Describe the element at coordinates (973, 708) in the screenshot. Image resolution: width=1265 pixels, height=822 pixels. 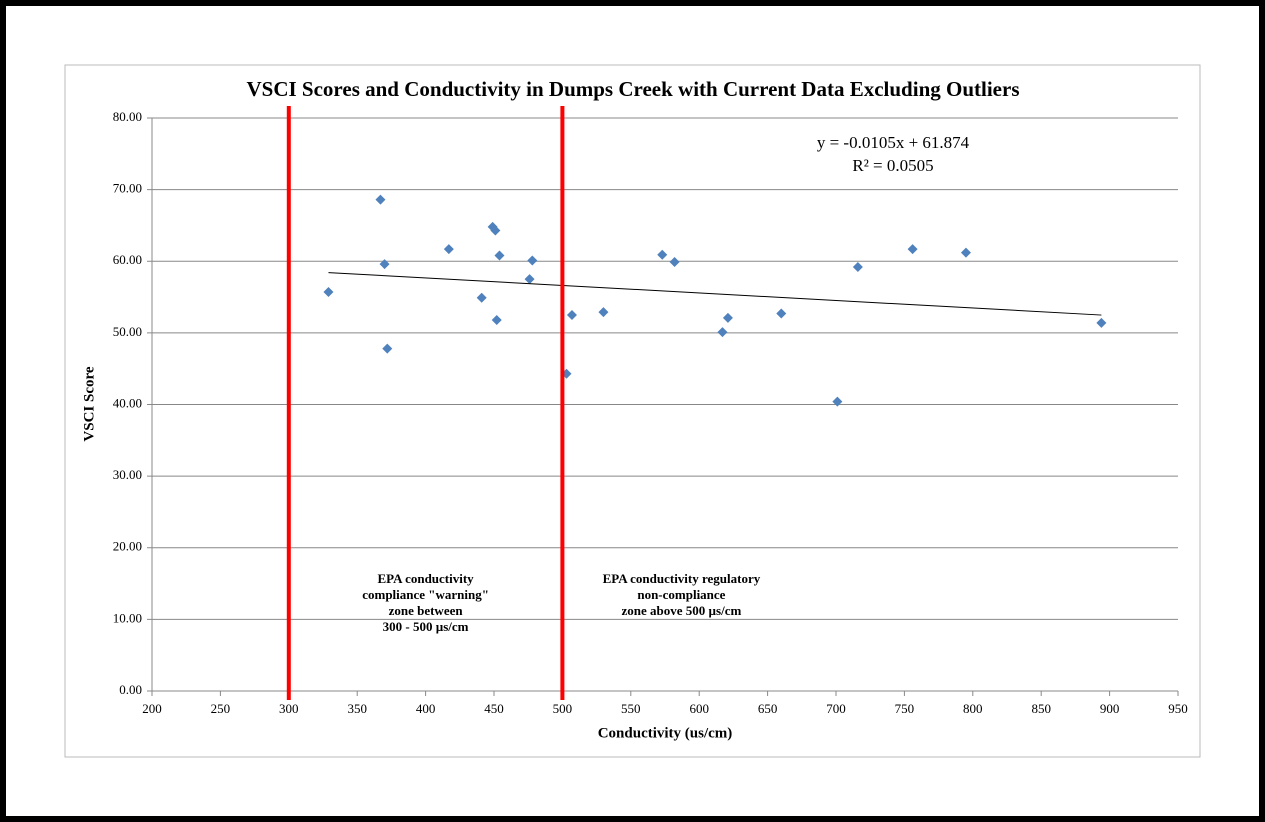
I see `x-tick-label: 800` at that location.